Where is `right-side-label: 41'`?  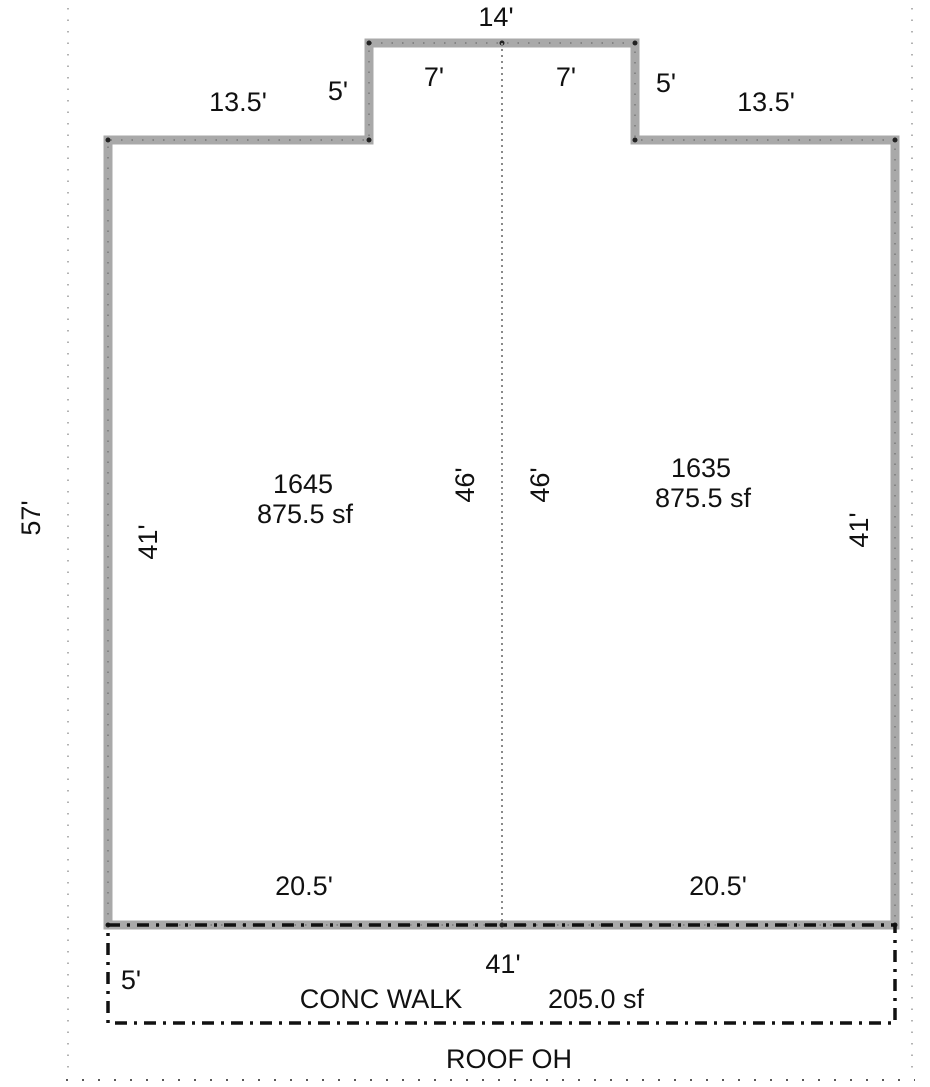 right-side-label: 41' is located at coordinates (859, 529).